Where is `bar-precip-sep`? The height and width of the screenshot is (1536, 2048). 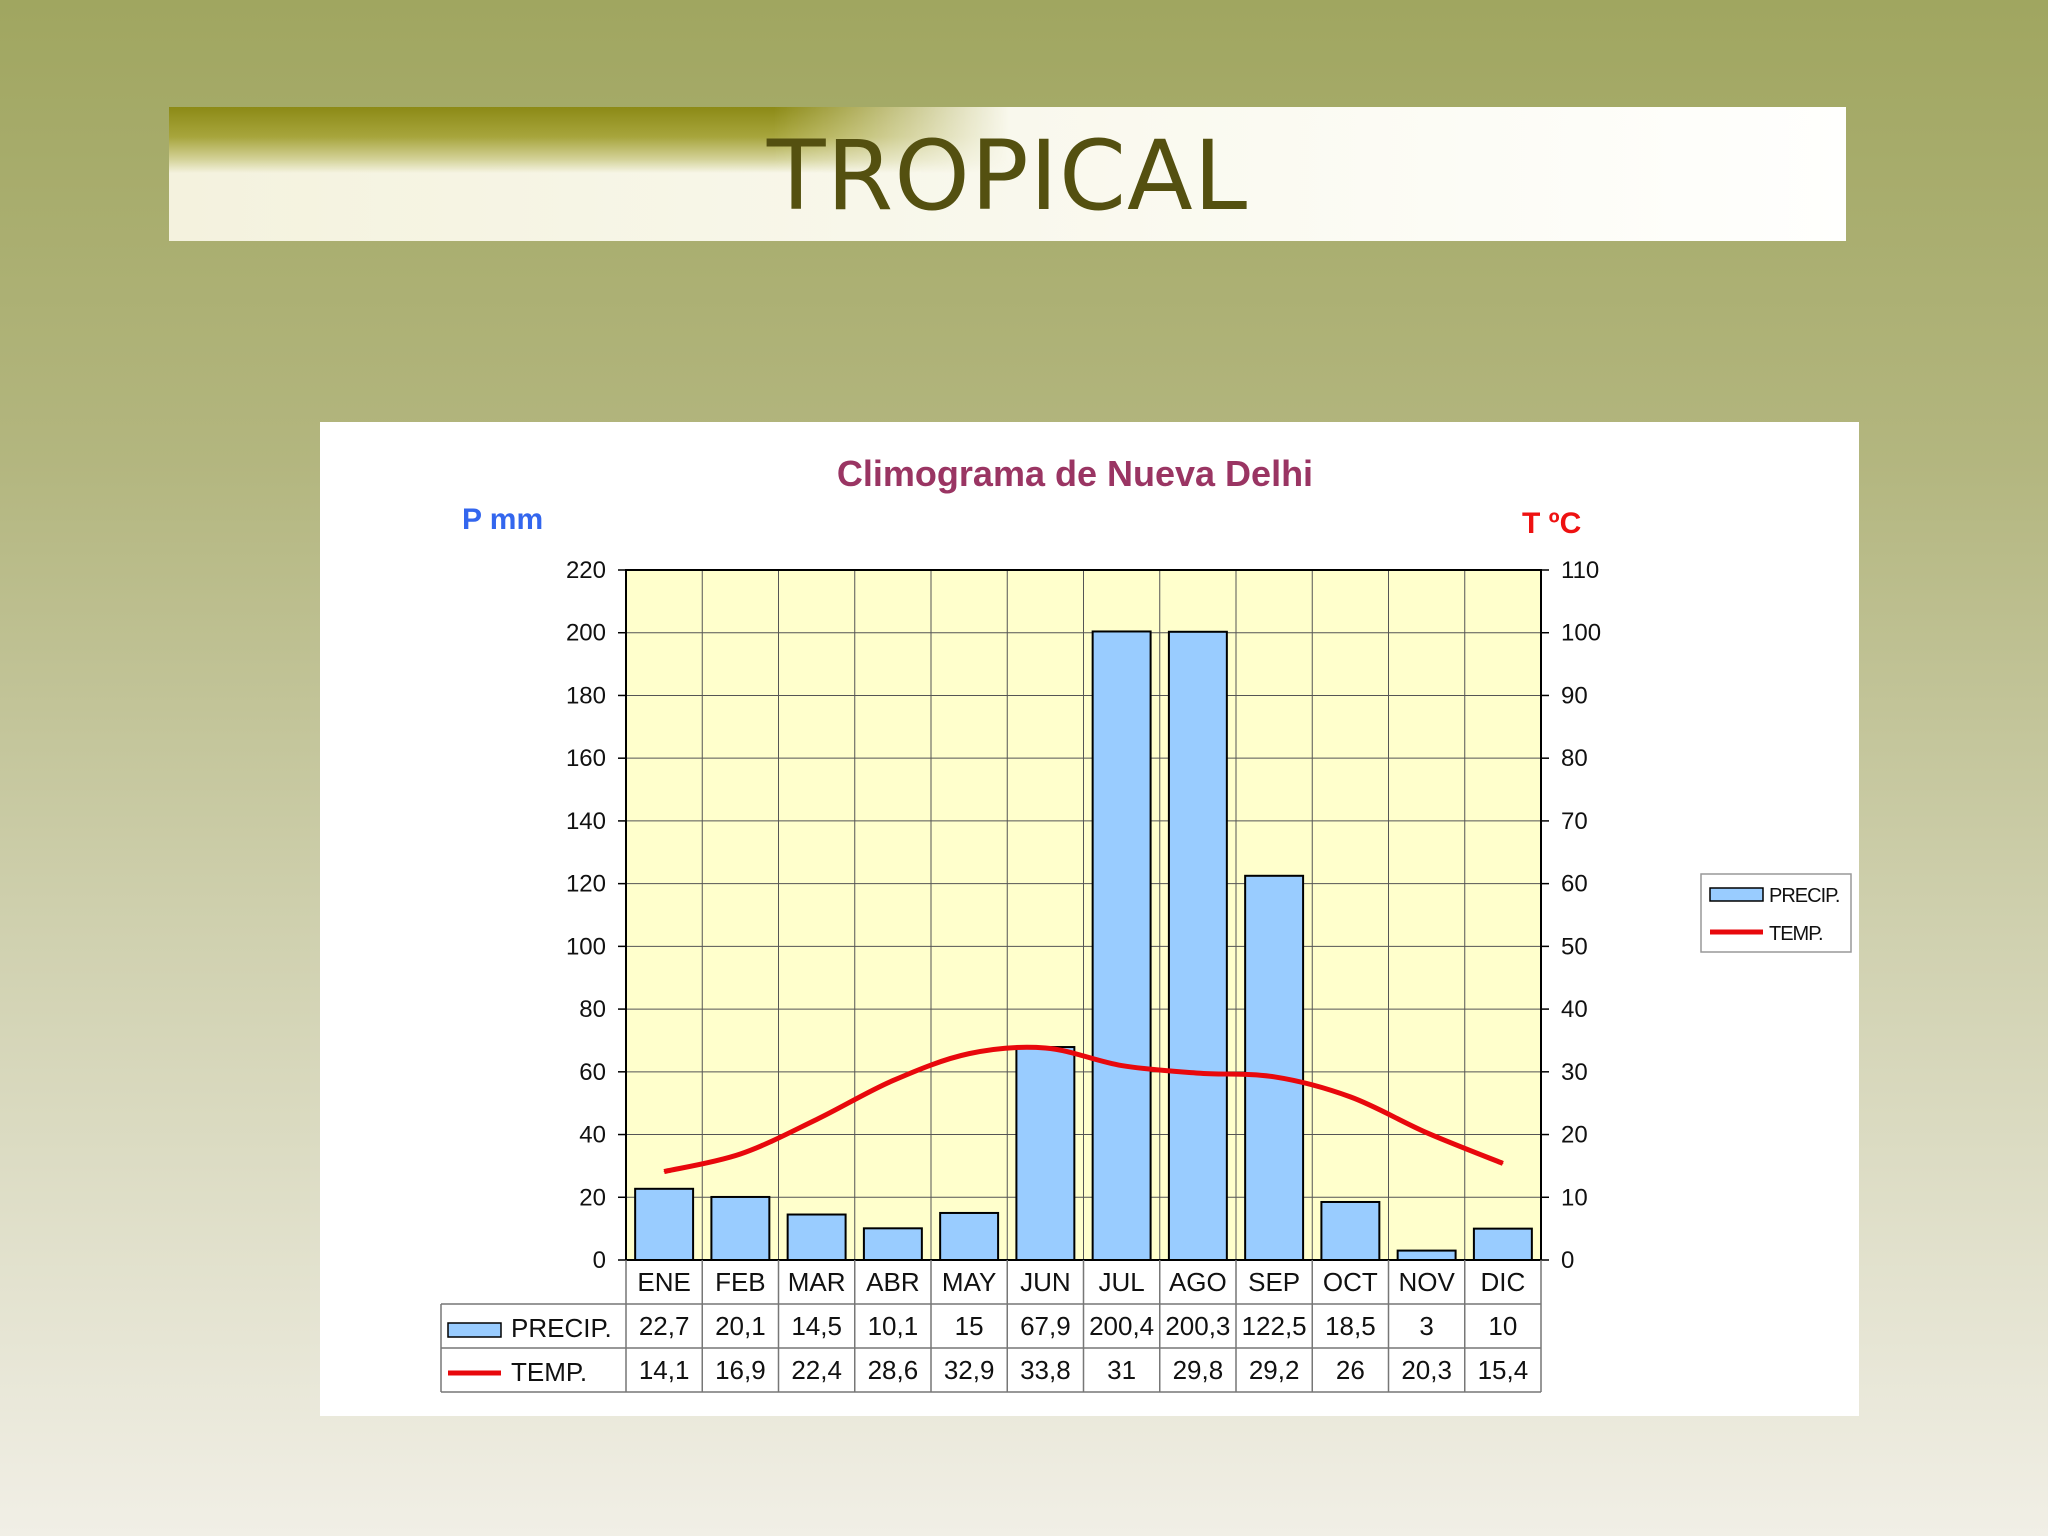 bar-precip-sep is located at coordinates (1274, 1067).